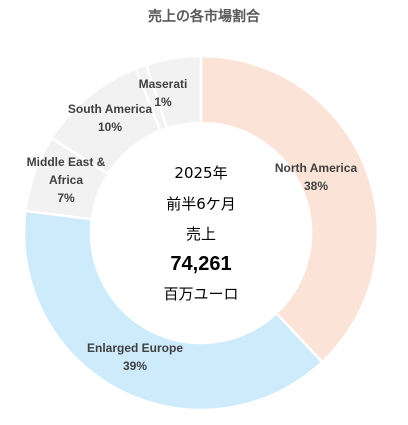 The image size is (408, 425). I want to click on slice-label: South America 10%, so click(110, 118).